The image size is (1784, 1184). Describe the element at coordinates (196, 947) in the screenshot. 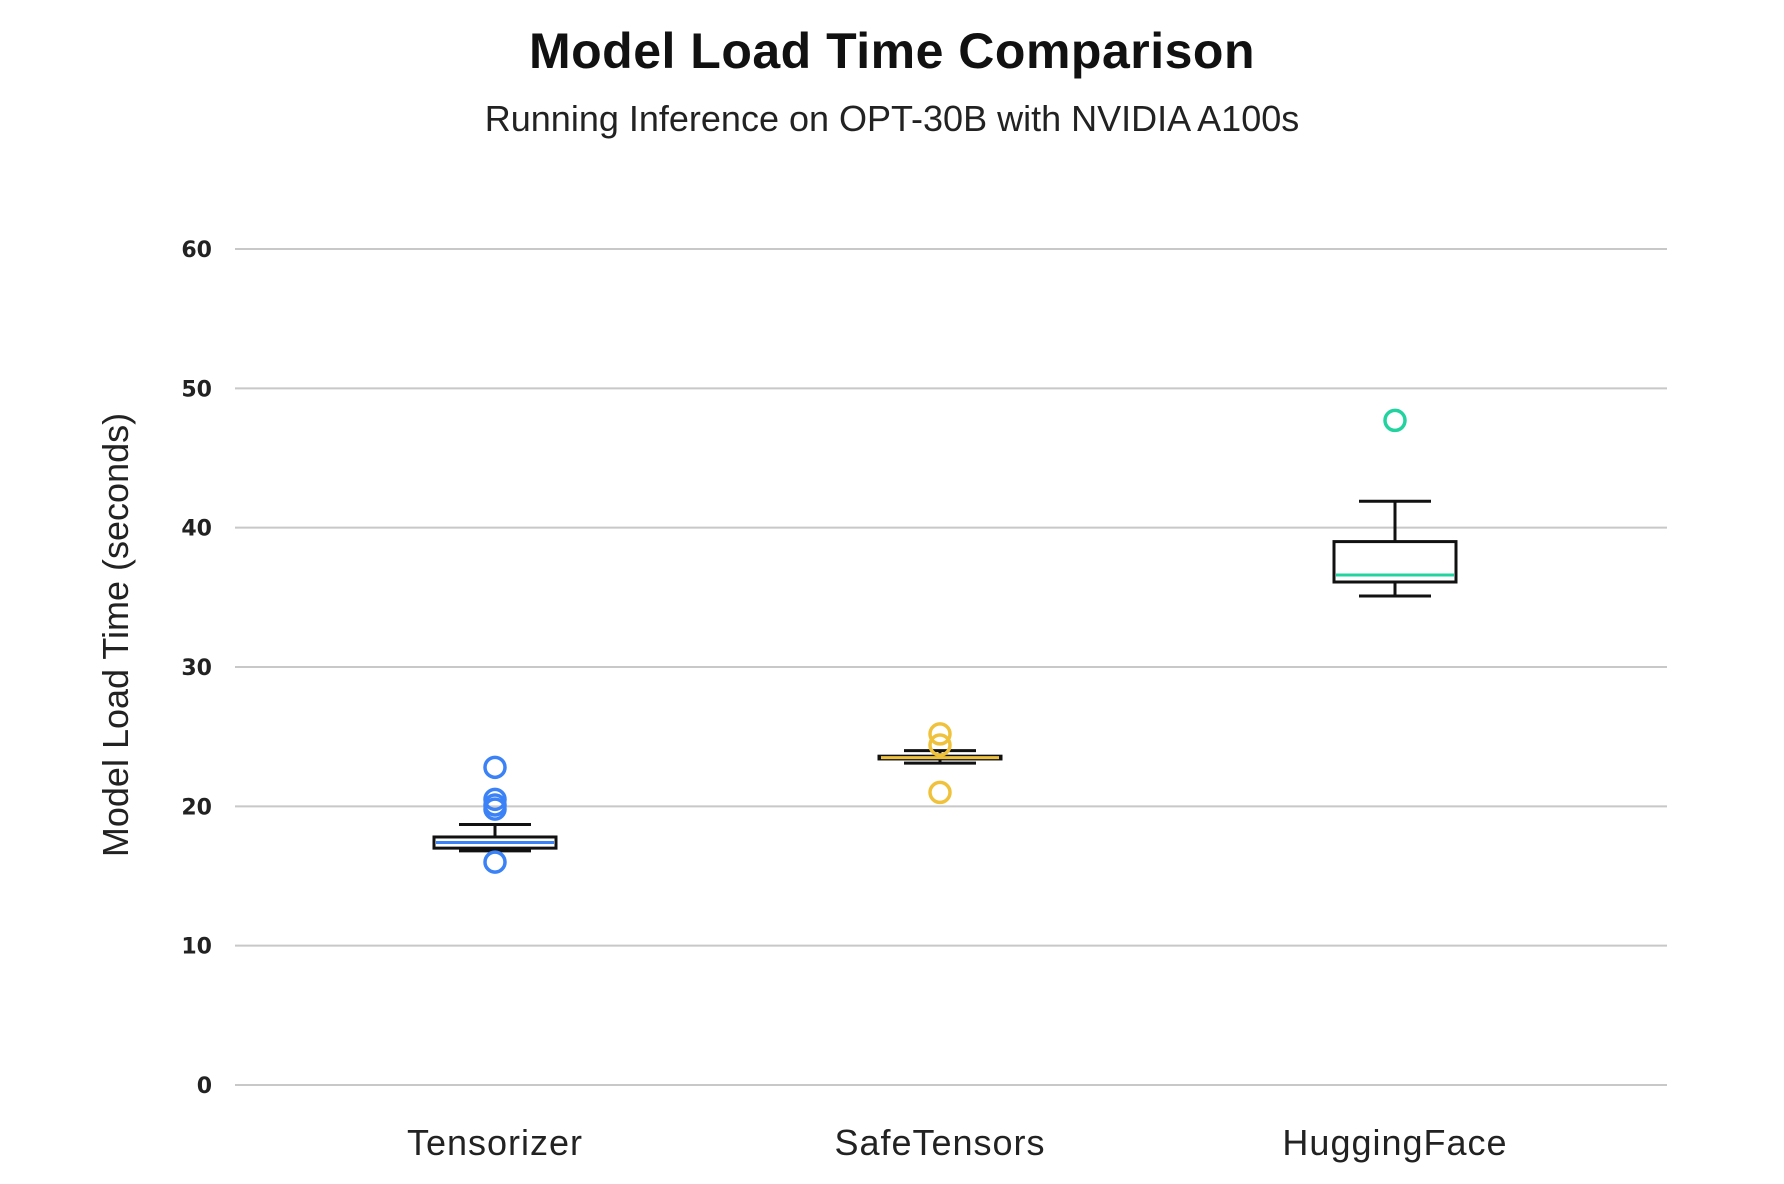

I see `y-tick-label: 10` at that location.